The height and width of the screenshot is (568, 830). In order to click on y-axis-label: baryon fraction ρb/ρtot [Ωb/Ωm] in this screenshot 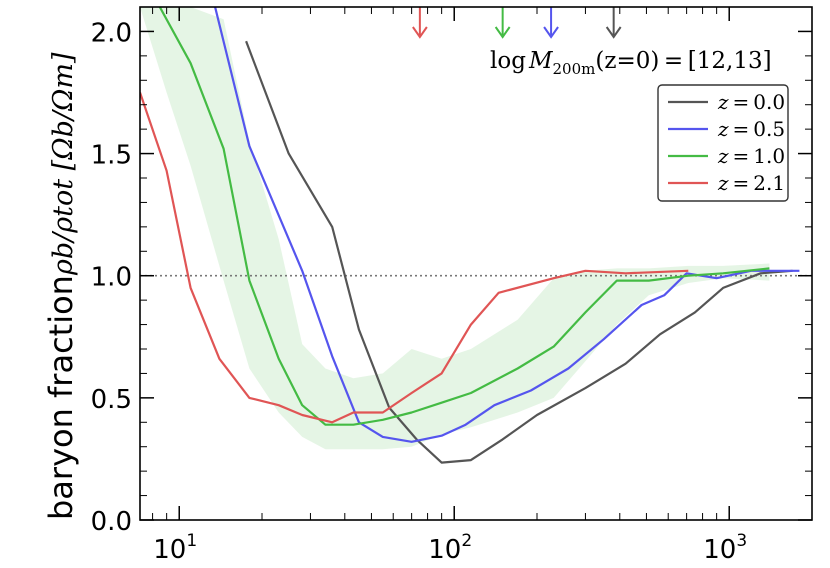, I will do `click(61, 286)`.